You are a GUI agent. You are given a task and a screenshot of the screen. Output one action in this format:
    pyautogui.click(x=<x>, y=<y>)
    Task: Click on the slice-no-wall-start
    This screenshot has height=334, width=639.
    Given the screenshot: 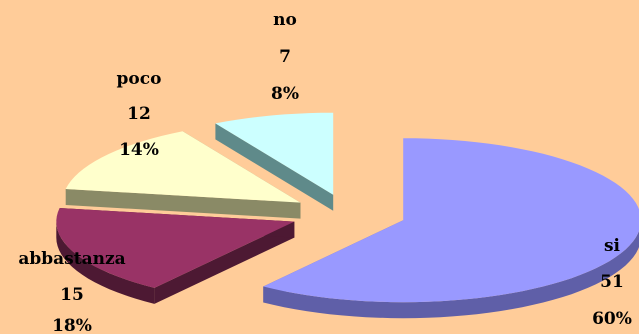 What is the action you would take?
    pyautogui.click(x=274, y=167)
    